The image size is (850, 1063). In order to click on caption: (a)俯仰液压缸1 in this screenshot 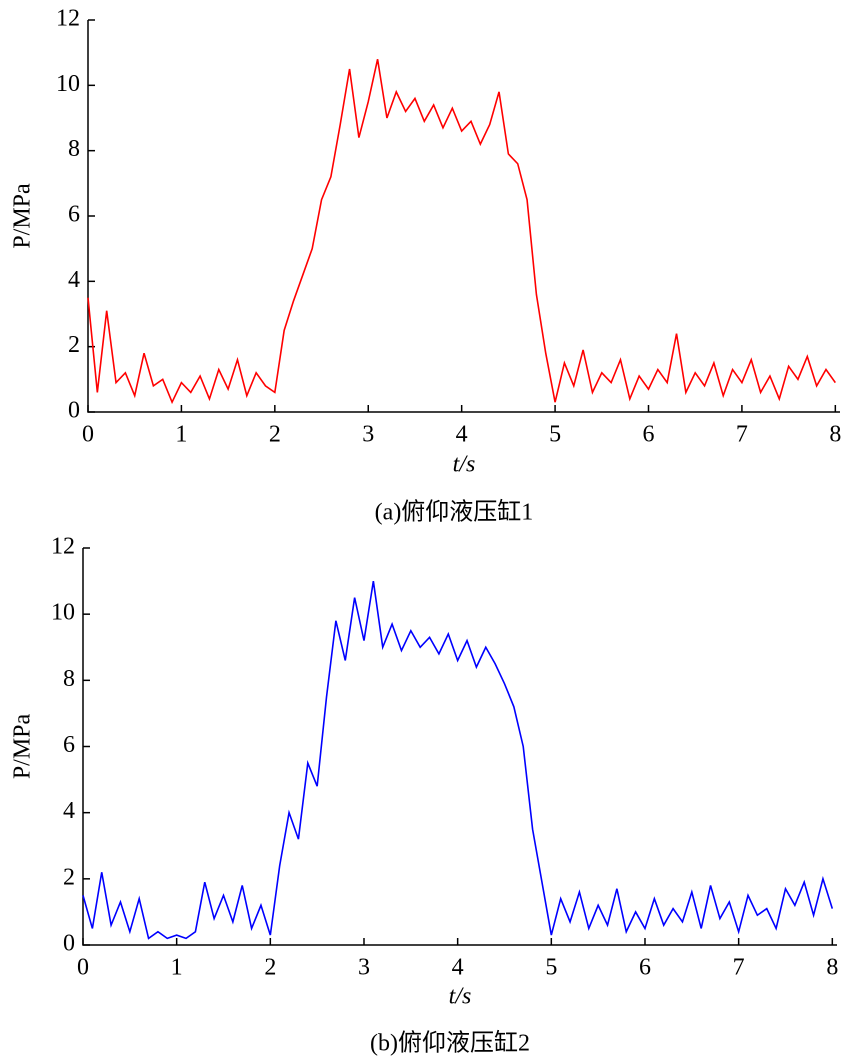, I will do `click(454, 512)`.